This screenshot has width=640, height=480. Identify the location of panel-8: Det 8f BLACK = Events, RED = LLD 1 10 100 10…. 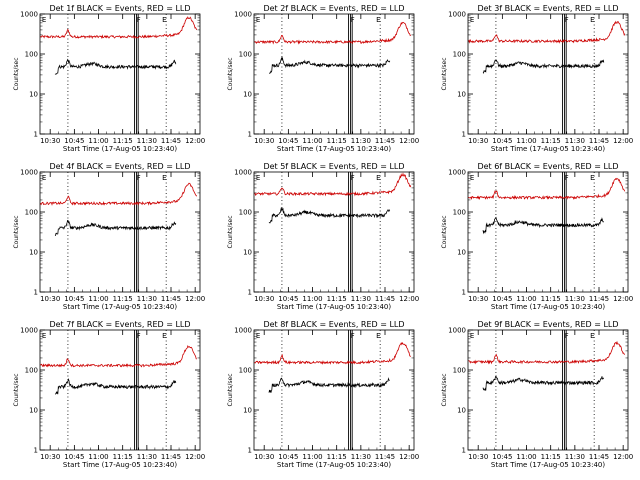
(323, 394).